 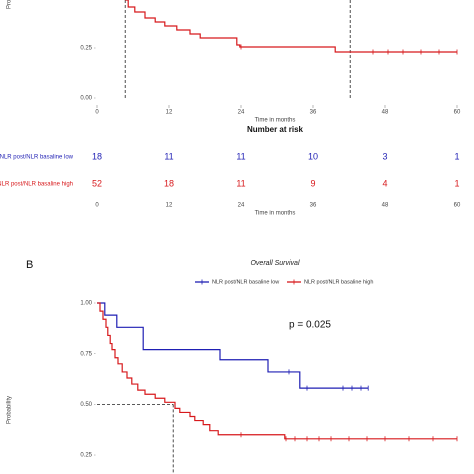 What do you see at coordinates (385, 206) in the screenshot?
I see `risk-x-tick-label: 48` at bounding box center [385, 206].